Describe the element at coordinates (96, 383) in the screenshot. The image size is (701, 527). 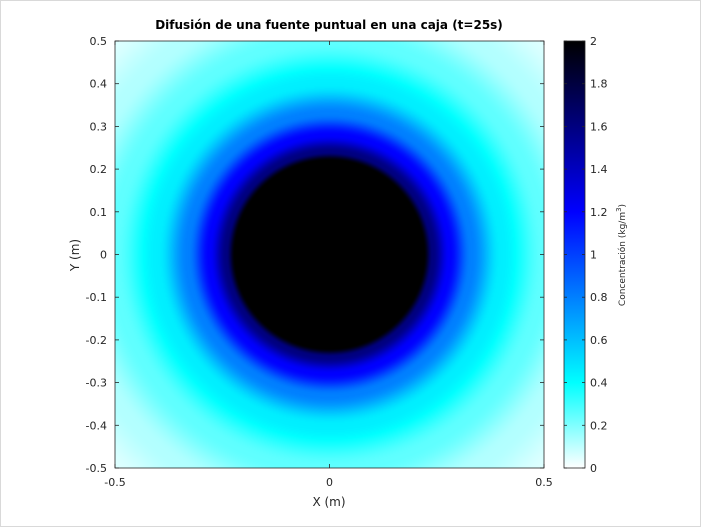
I see `y-tick-label: -0.3` at that location.